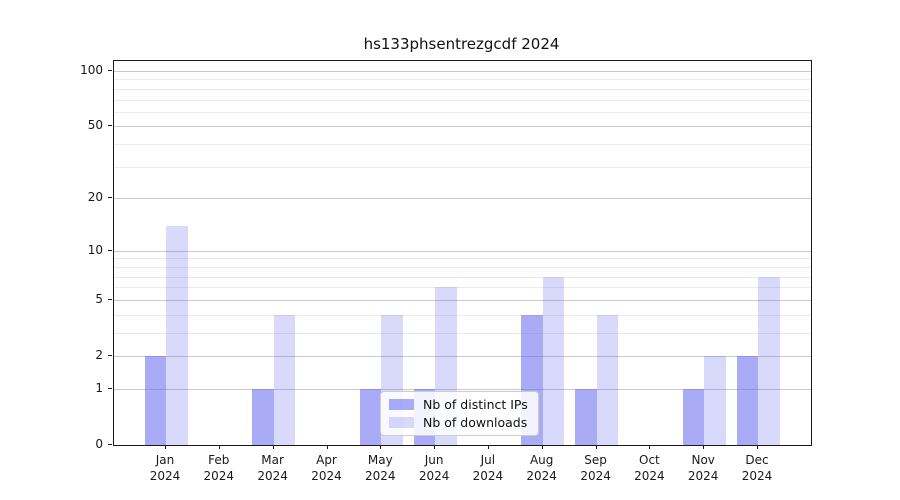 The width and height of the screenshot is (900, 500). What do you see at coordinates (595, 460) in the screenshot?
I see `x-tick-month: Sep` at bounding box center [595, 460].